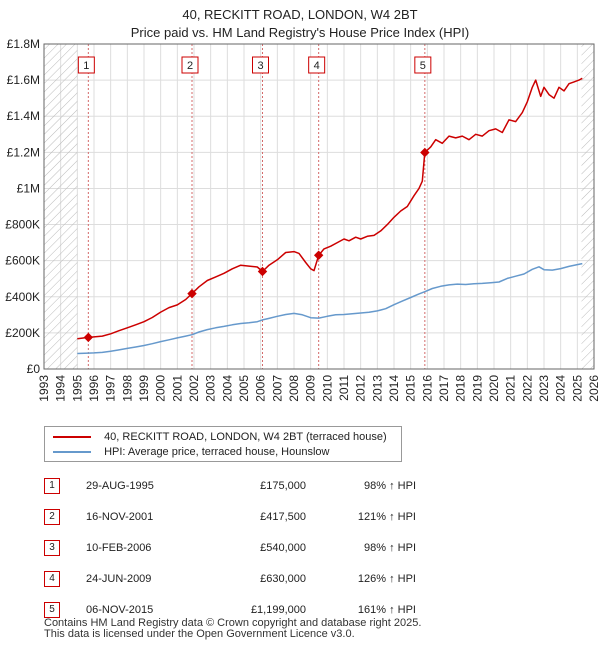  Describe the element at coordinates (344, 388) in the screenshot. I see `x-tick-label: 2011` at that location.